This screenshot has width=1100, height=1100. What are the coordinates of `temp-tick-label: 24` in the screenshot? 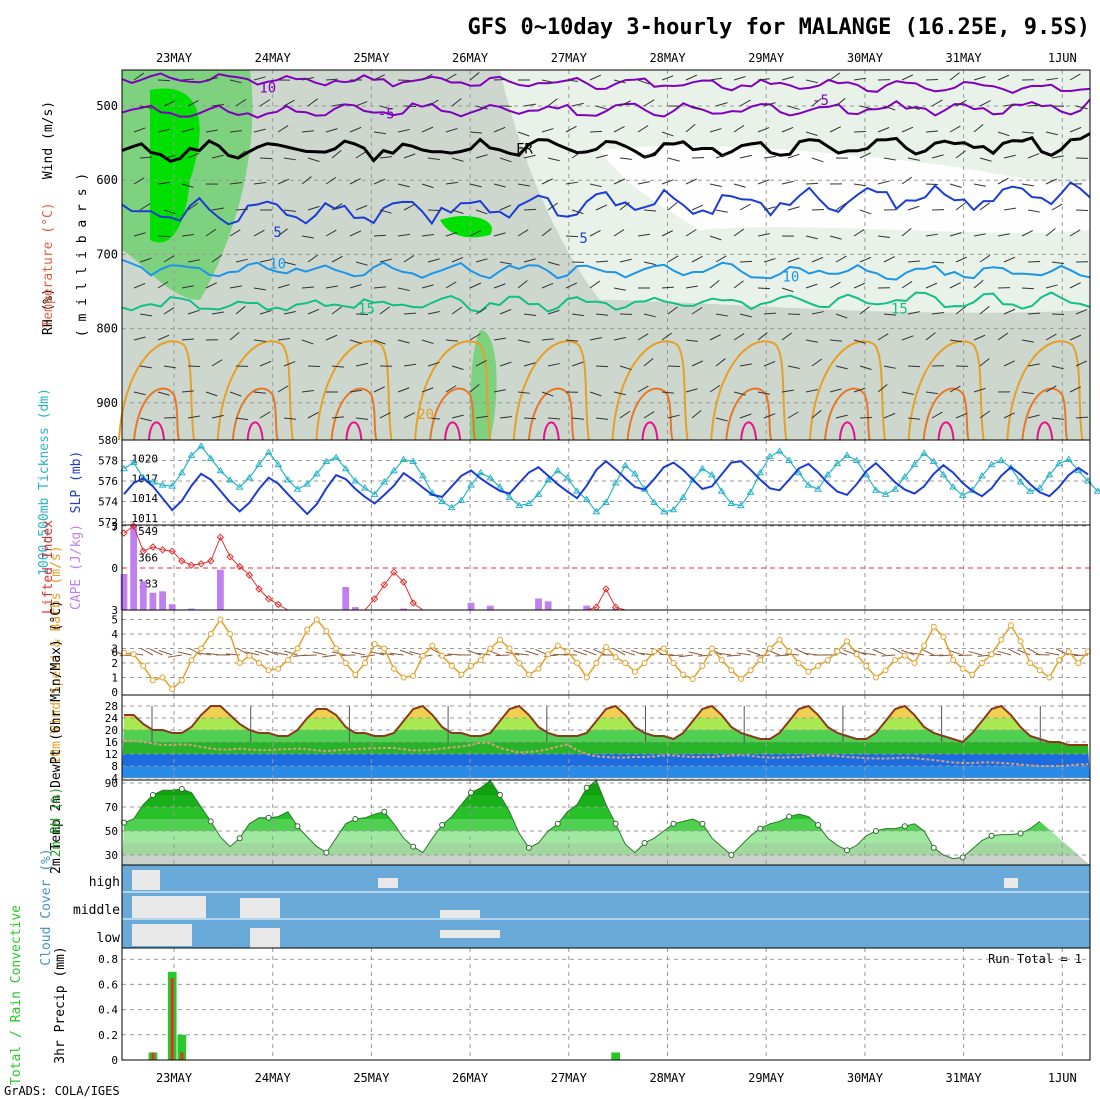 It's located at (112, 718).